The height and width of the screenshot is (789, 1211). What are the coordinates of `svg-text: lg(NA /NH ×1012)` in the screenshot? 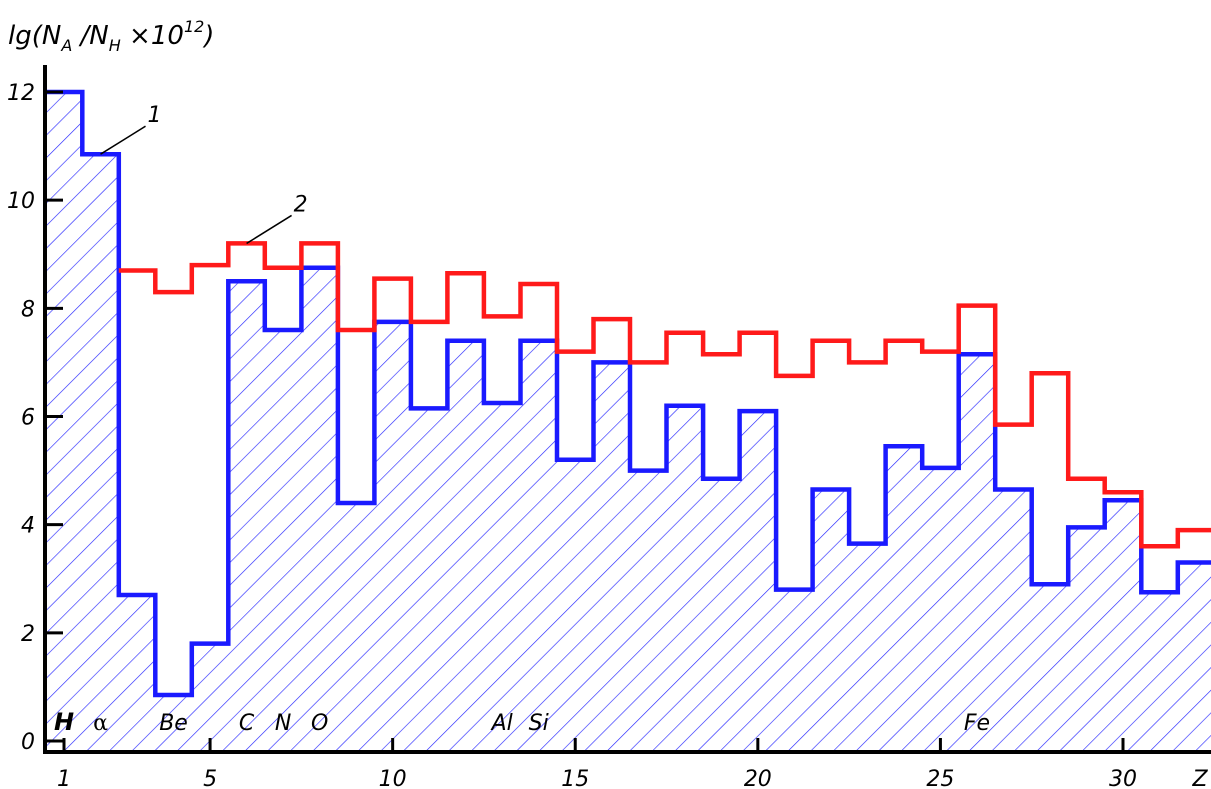 It's located at (111, 36).